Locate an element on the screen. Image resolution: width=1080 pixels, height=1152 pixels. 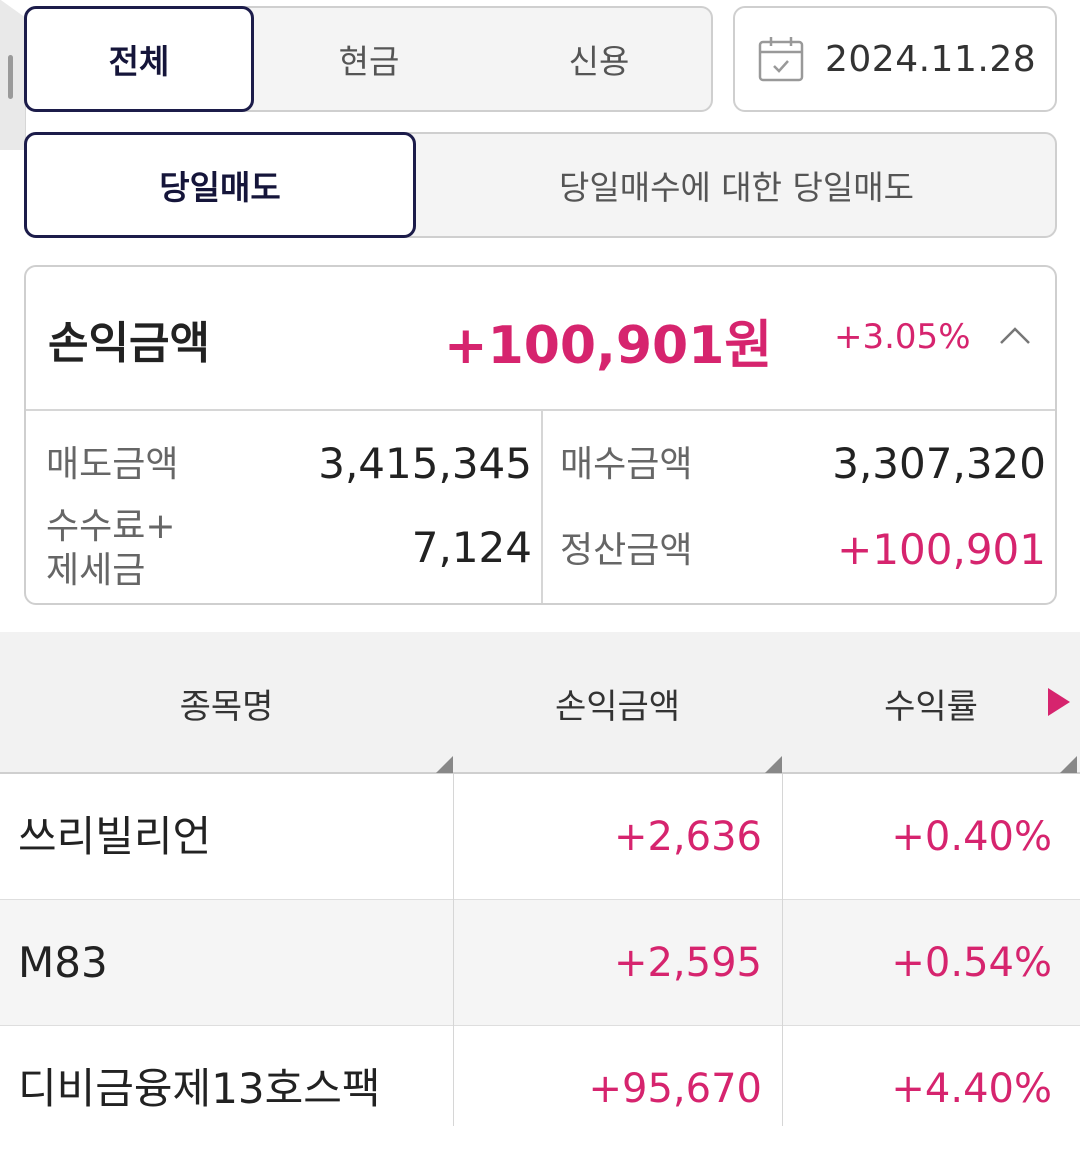
tab-cash-label: 현금 is located at coordinates (369, 61).